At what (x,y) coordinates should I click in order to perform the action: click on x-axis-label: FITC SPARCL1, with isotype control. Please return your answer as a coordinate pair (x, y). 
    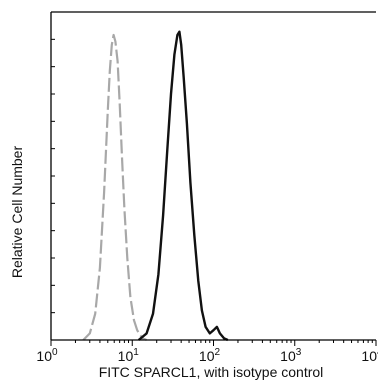
    Looking at the image, I should click on (211, 372).